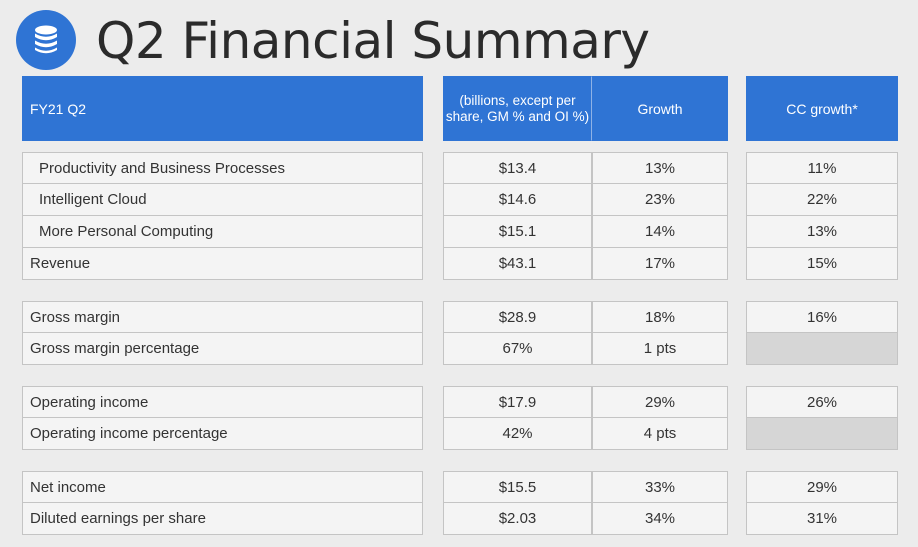 The height and width of the screenshot is (547, 918). What do you see at coordinates (822, 200) in the screenshot?
I see `row-cc-growth: 22%` at bounding box center [822, 200].